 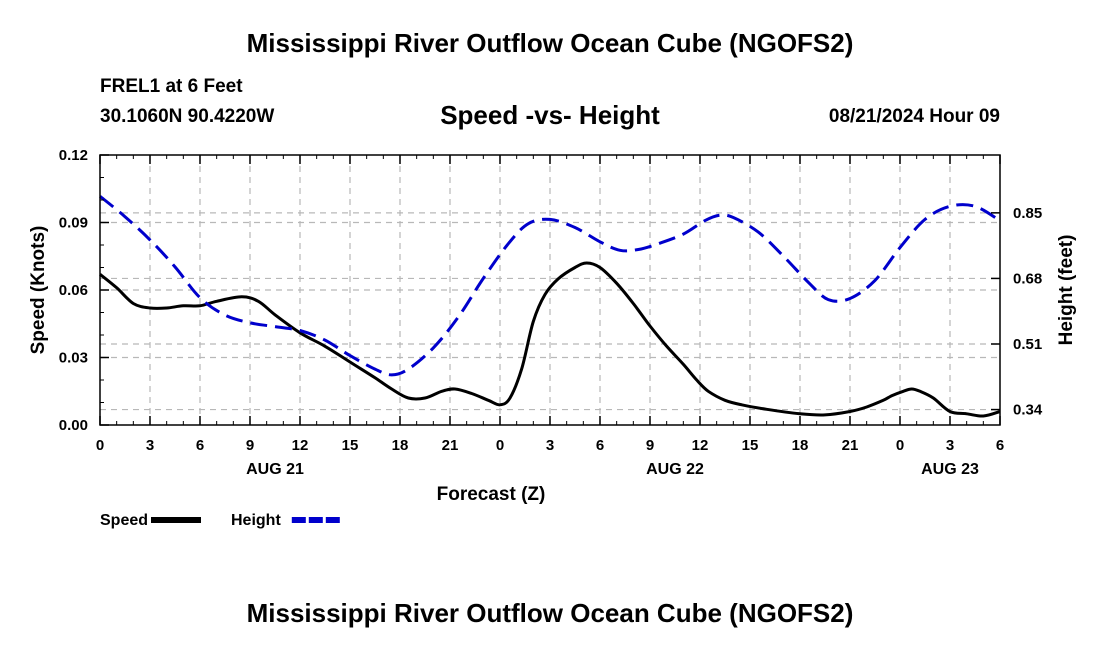 What do you see at coordinates (675, 469) in the screenshot?
I see `date-label: AUG 22` at bounding box center [675, 469].